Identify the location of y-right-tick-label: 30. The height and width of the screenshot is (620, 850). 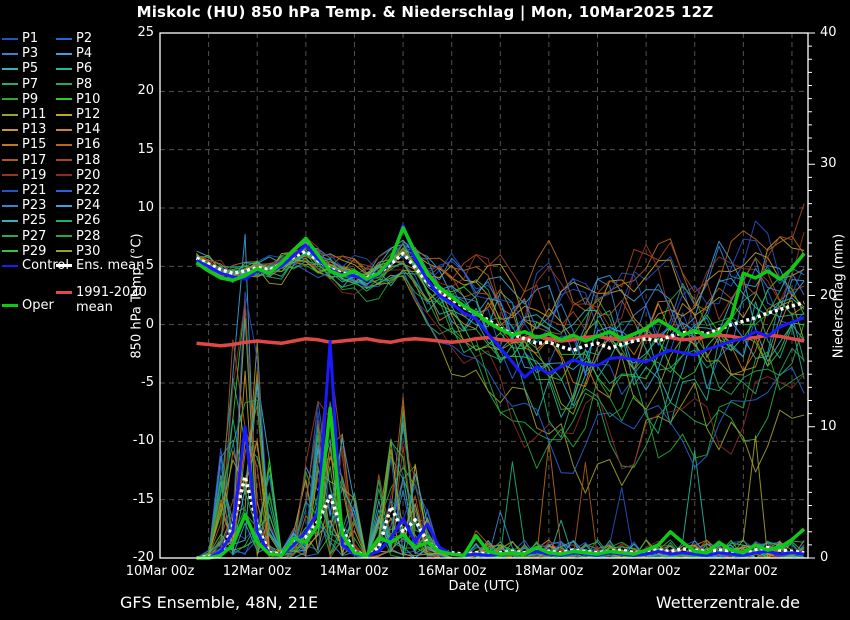
(828, 163).